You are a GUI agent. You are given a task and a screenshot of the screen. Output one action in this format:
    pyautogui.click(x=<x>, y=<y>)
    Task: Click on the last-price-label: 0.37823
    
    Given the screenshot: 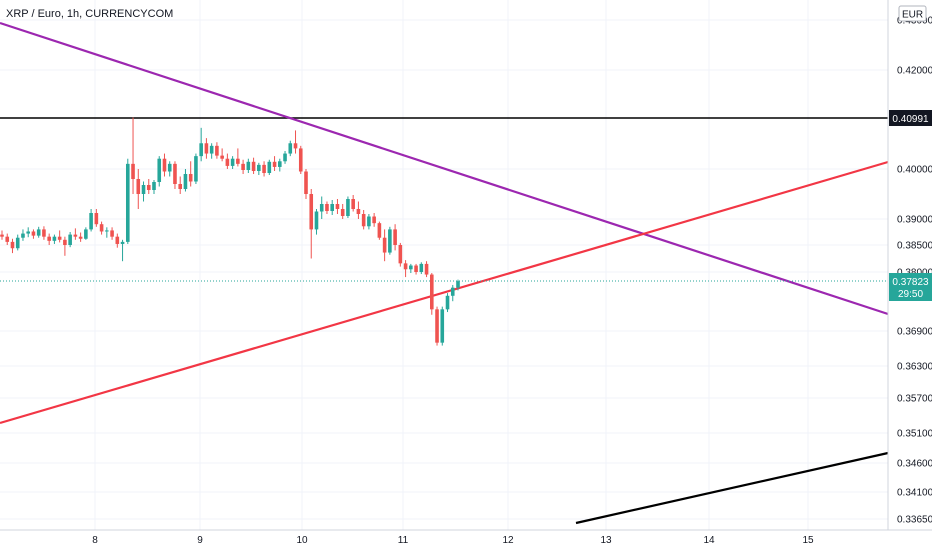 What is the action you would take?
    pyautogui.click(x=910, y=282)
    